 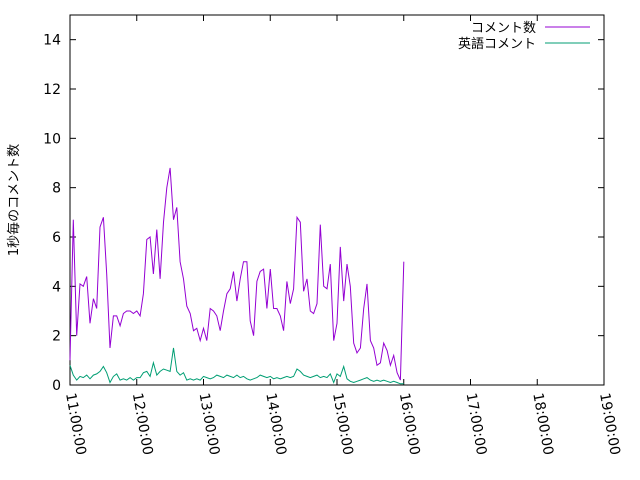 What do you see at coordinates (52, 90) in the screenshot?
I see `y-tick-label: 12` at bounding box center [52, 90].